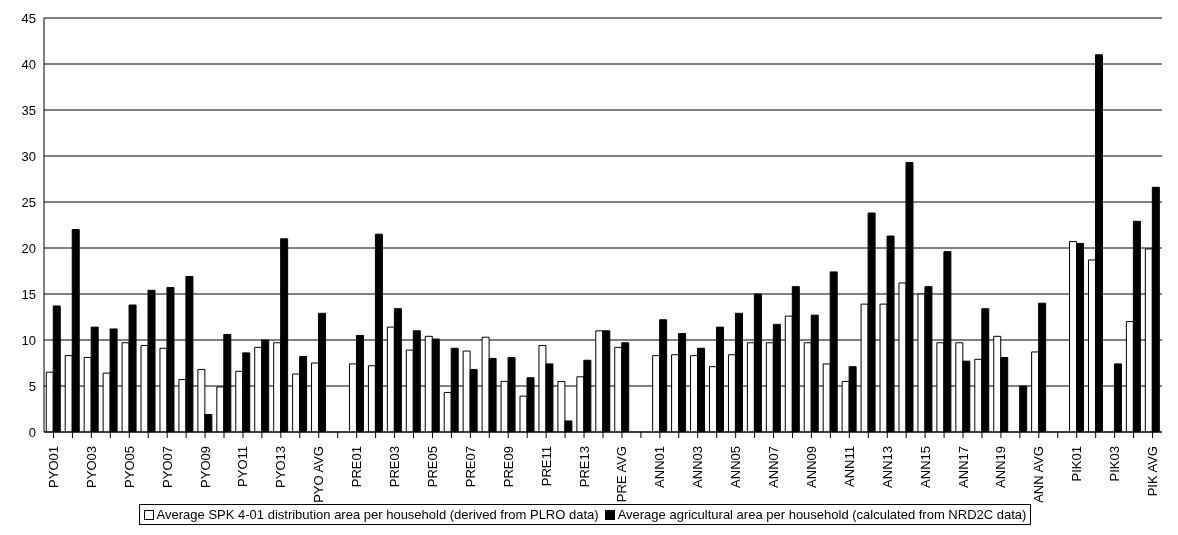 This screenshot has width=1178, height=535. Describe the element at coordinates (508, 467) in the screenshot. I see `x-tick-label: PRE09` at that location.